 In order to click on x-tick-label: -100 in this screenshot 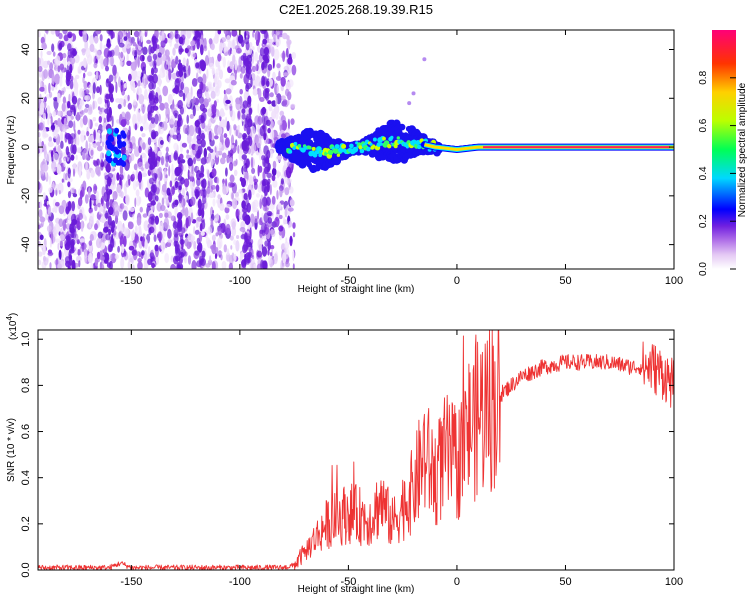, I will do `click(240, 582)`.